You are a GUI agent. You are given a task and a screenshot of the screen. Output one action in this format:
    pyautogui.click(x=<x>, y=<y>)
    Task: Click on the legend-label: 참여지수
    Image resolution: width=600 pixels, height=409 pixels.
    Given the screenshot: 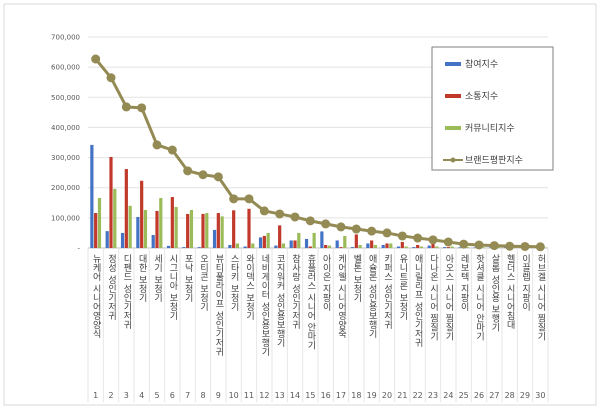 What is the action you would take?
    pyautogui.click(x=481, y=64)
    